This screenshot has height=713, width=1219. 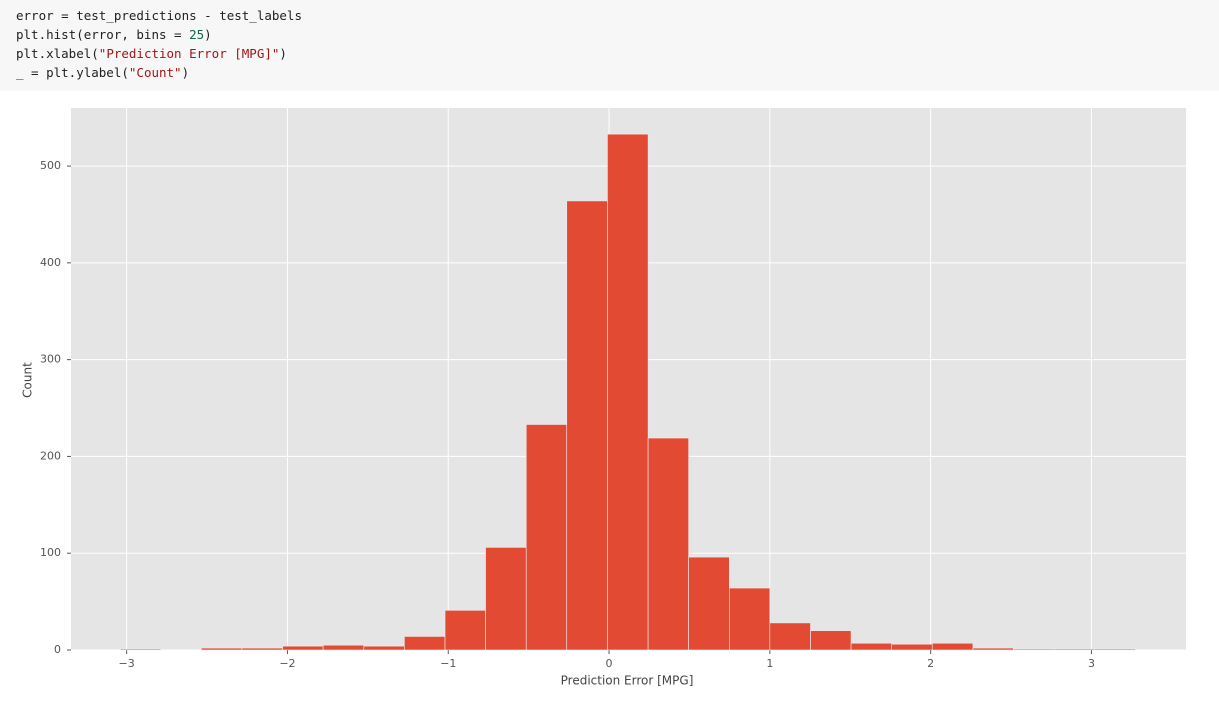 What do you see at coordinates (50, 359) in the screenshot?
I see `y-tick-label: 300` at bounding box center [50, 359].